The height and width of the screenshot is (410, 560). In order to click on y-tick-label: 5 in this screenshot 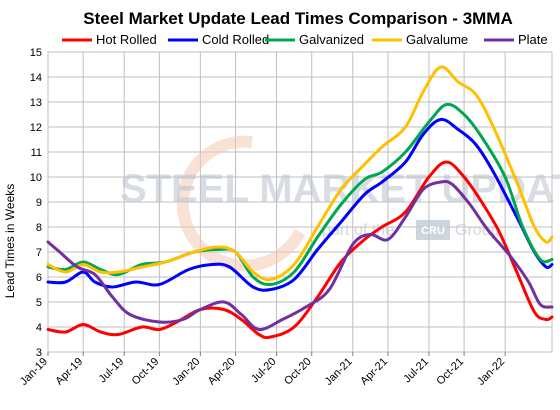, I will do `click(39, 303)`.